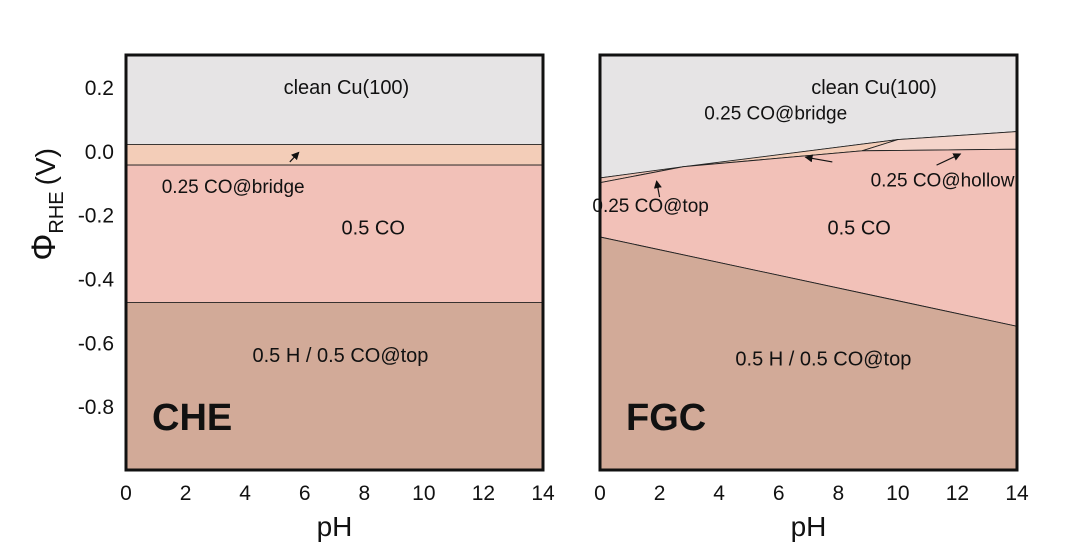 The image size is (1065, 554). I want to click on y-tick-label: -0.4, so click(96, 279).